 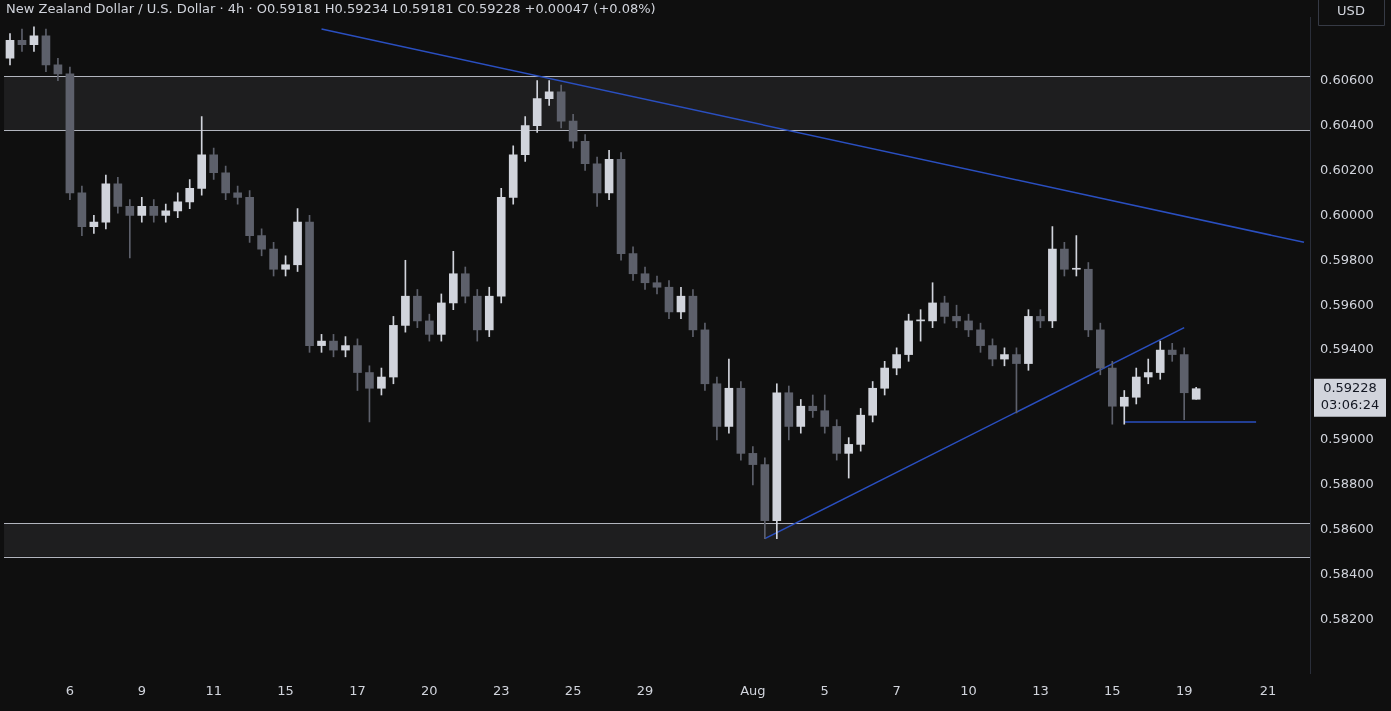 I want to click on chart-title: New Zealand Dollar / U.S. Dollar · 4h · O0.59181 H0.59234 L0.59181 C0.59228 +0.00047 (+0.08%), so click(x=331, y=9).